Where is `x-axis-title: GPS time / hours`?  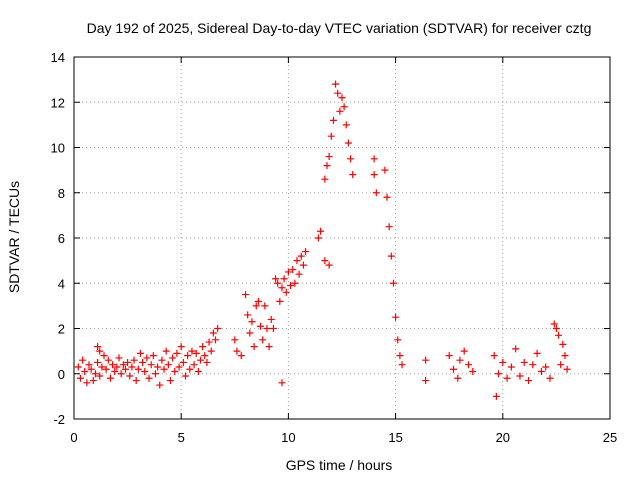
x-axis-title: GPS time / hours is located at coordinates (339, 465).